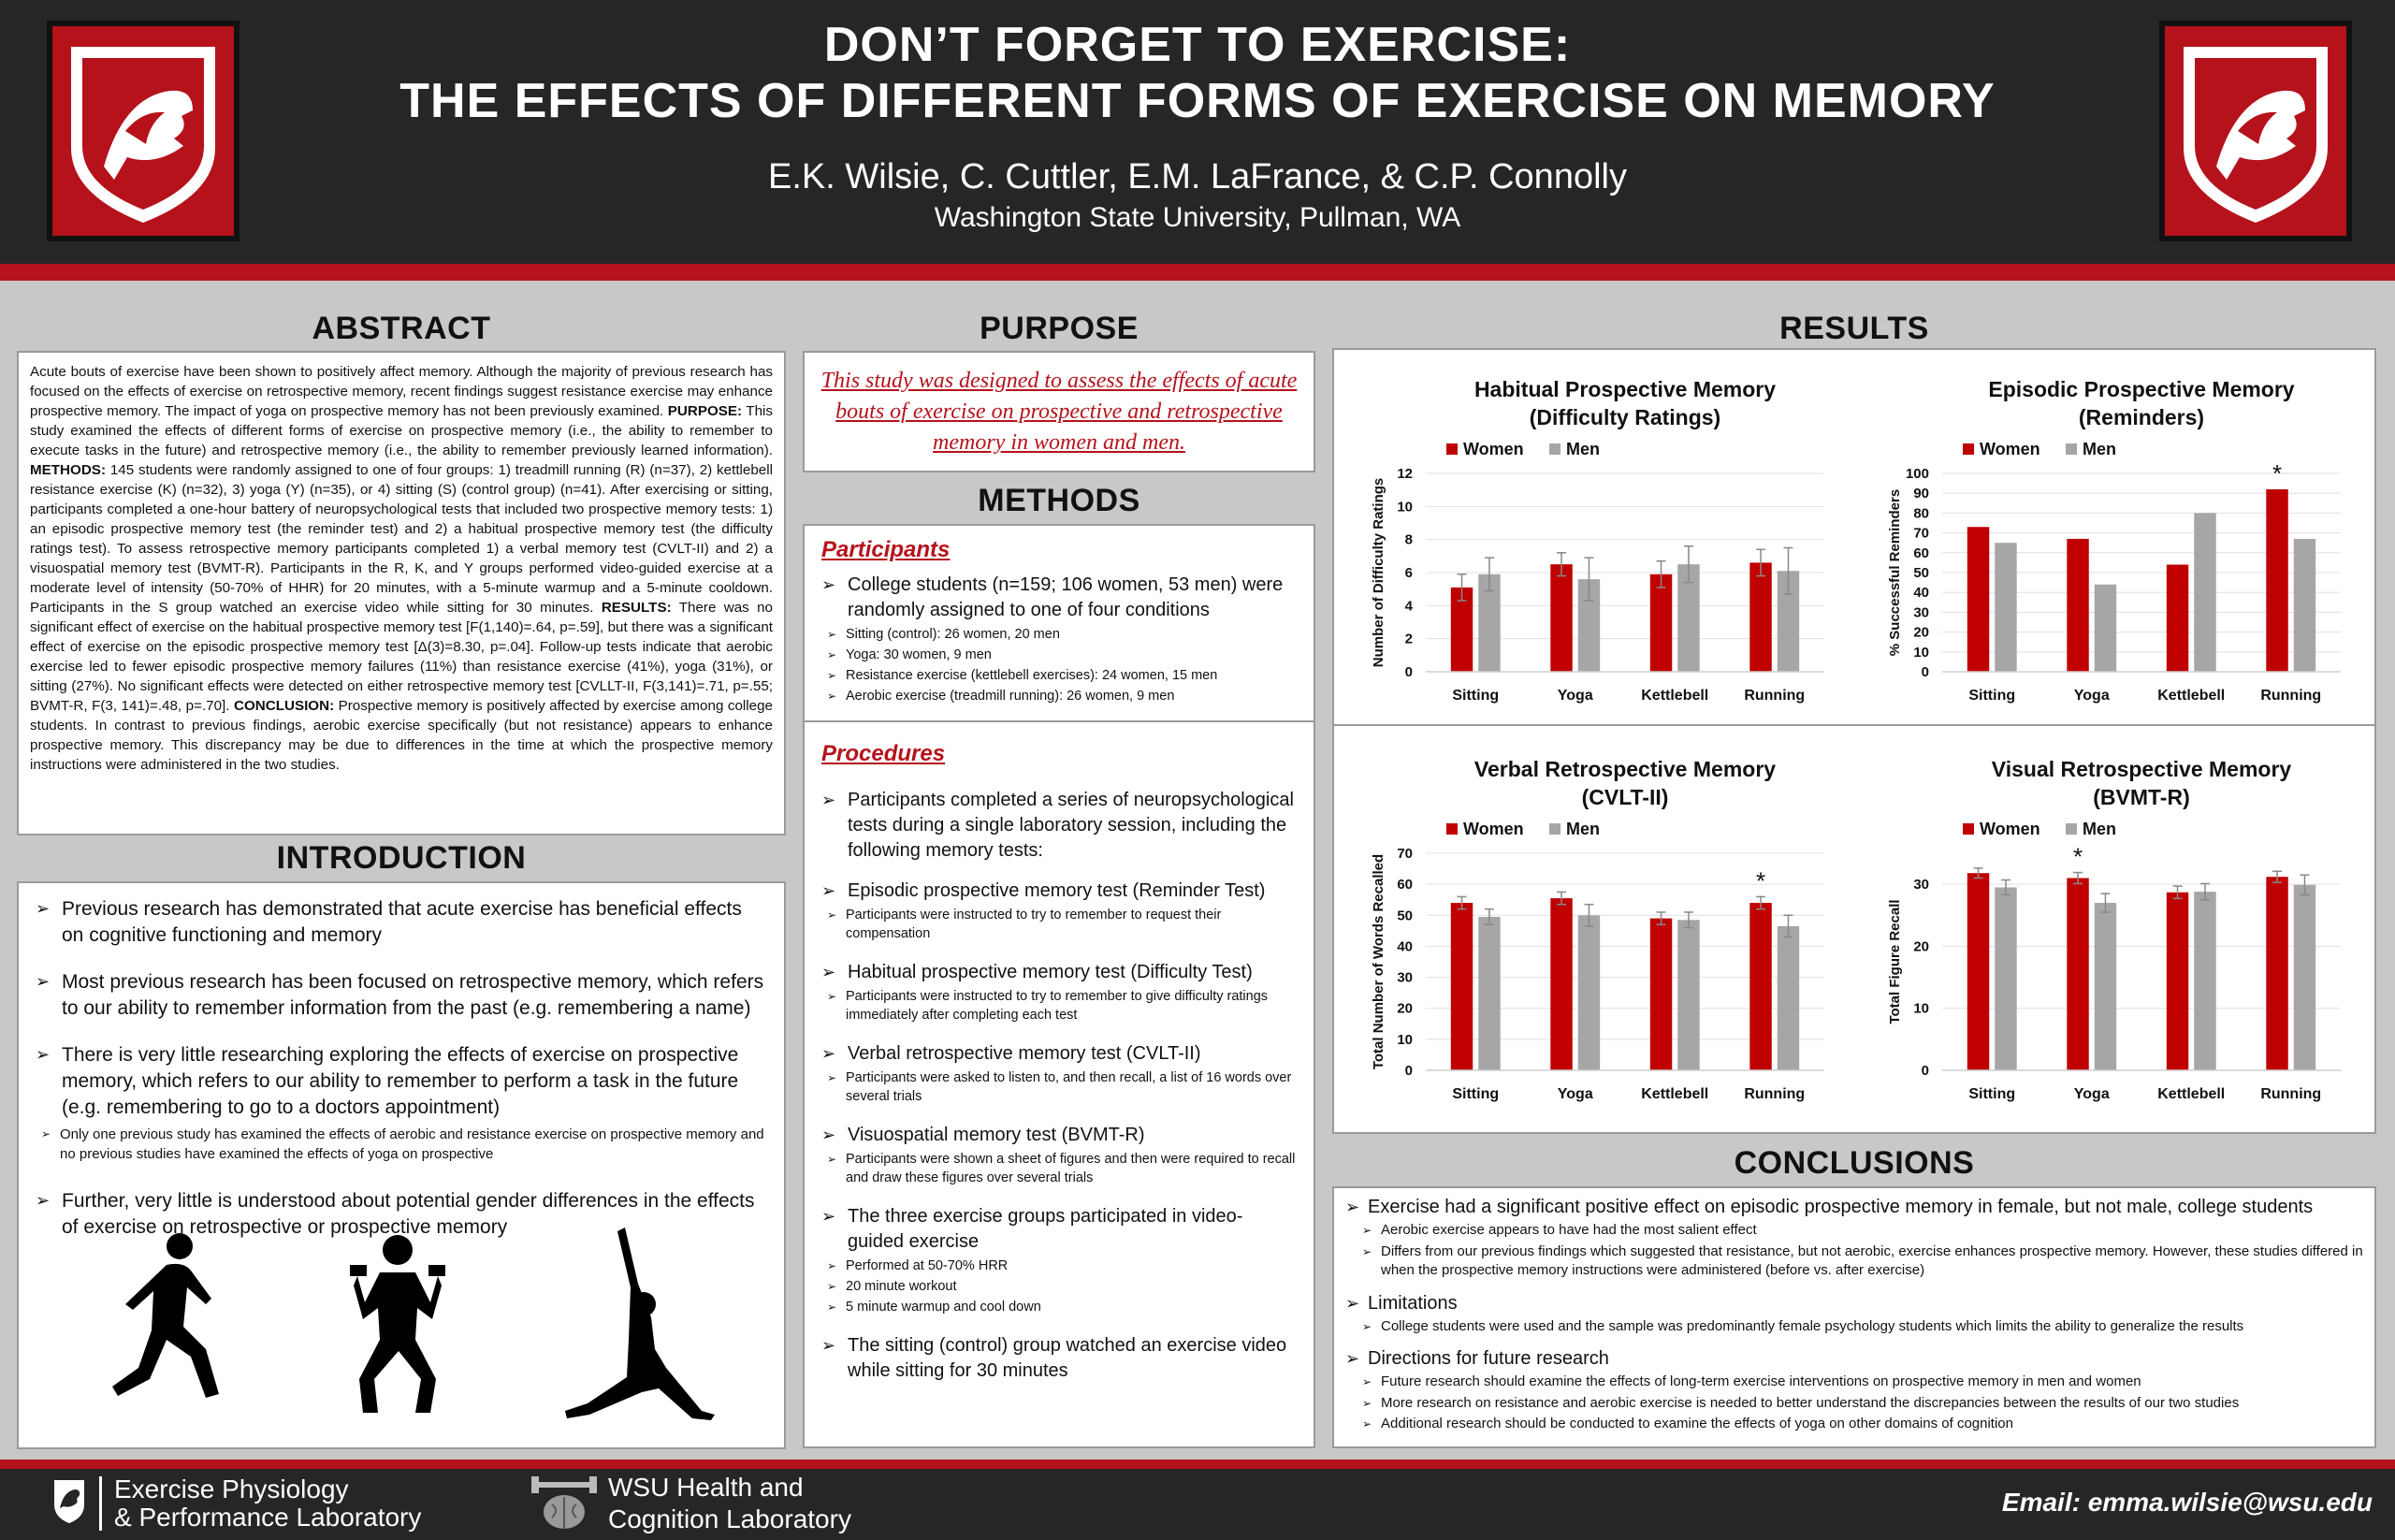 The width and height of the screenshot is (2395, 1540). Describe the element at coordinates (883, 754) in the screenshot. I see `procedures-heading: Procedures` at that location.